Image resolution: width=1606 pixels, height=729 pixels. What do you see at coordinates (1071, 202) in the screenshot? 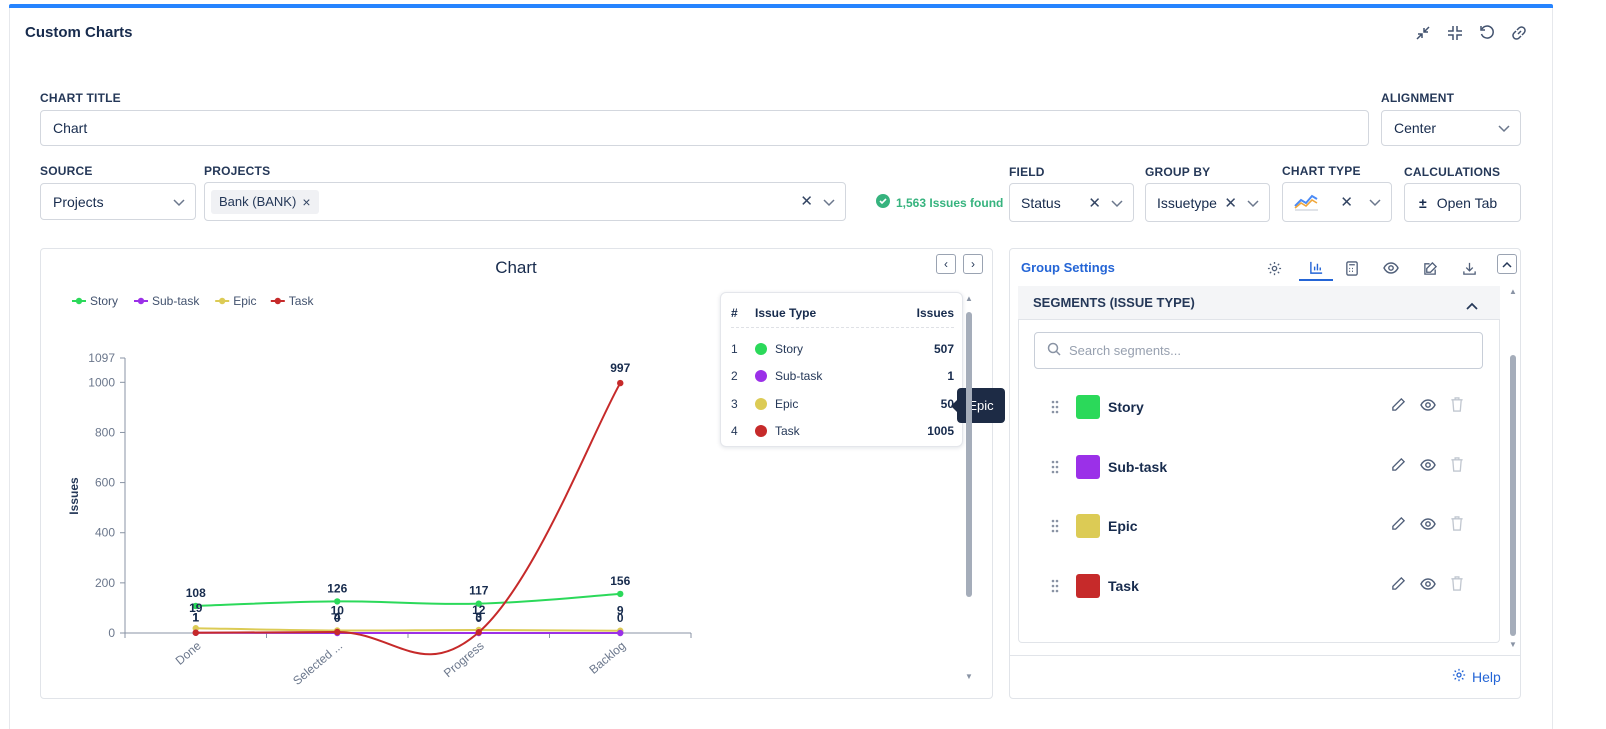
I see `field-select: Status ✕` at bounding box center [1071, 202].